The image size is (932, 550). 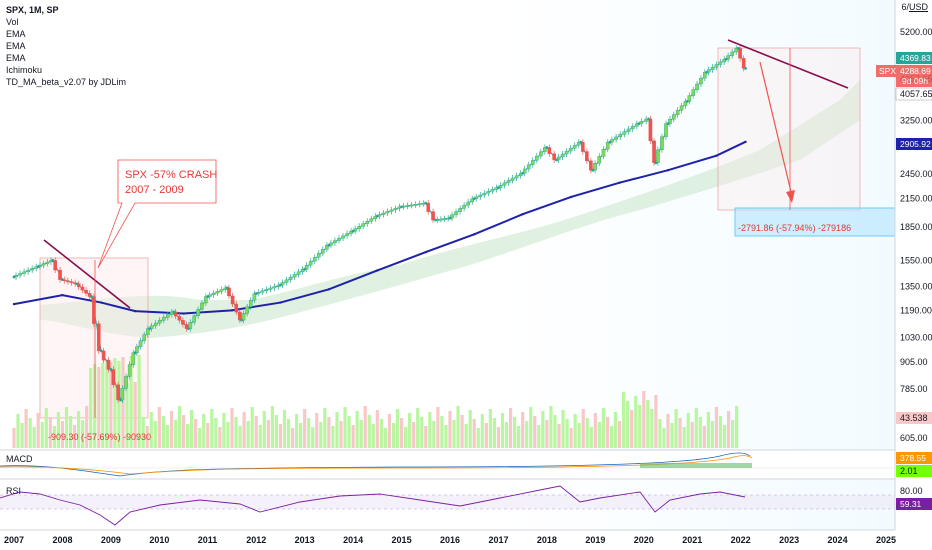 I want to click on svg-text: 4288.69, so click(x=915, y=71).